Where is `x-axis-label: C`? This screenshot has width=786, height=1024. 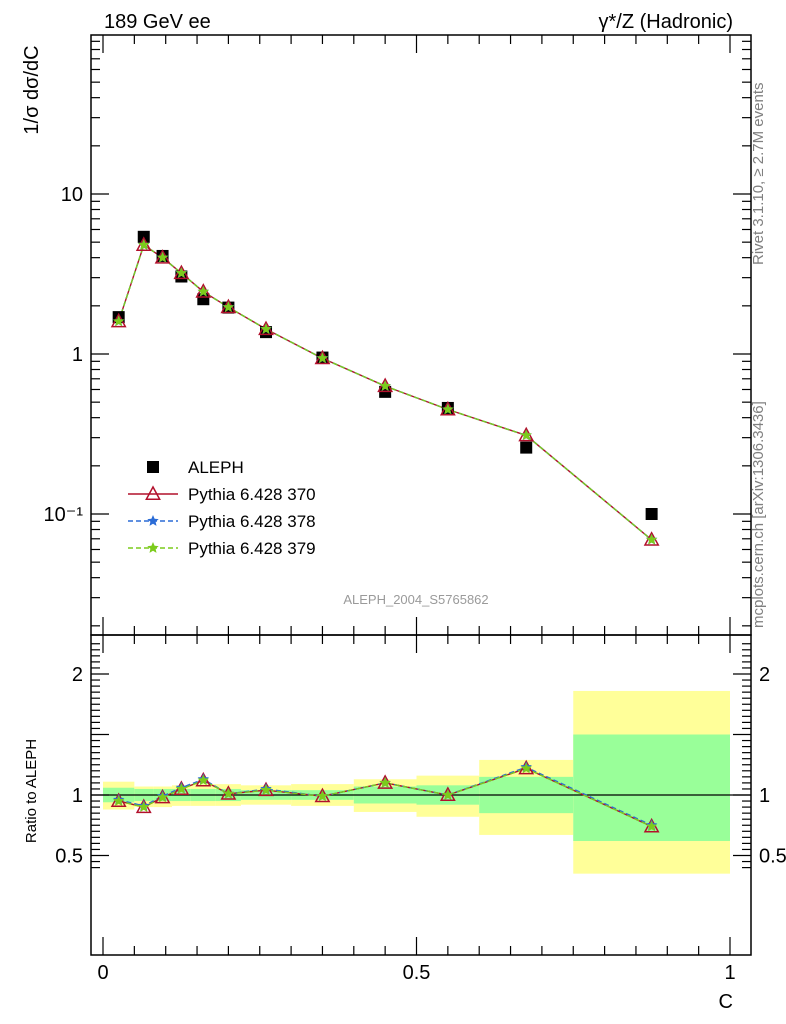 x-axis-label: C is located at coordinates (726, 1002).